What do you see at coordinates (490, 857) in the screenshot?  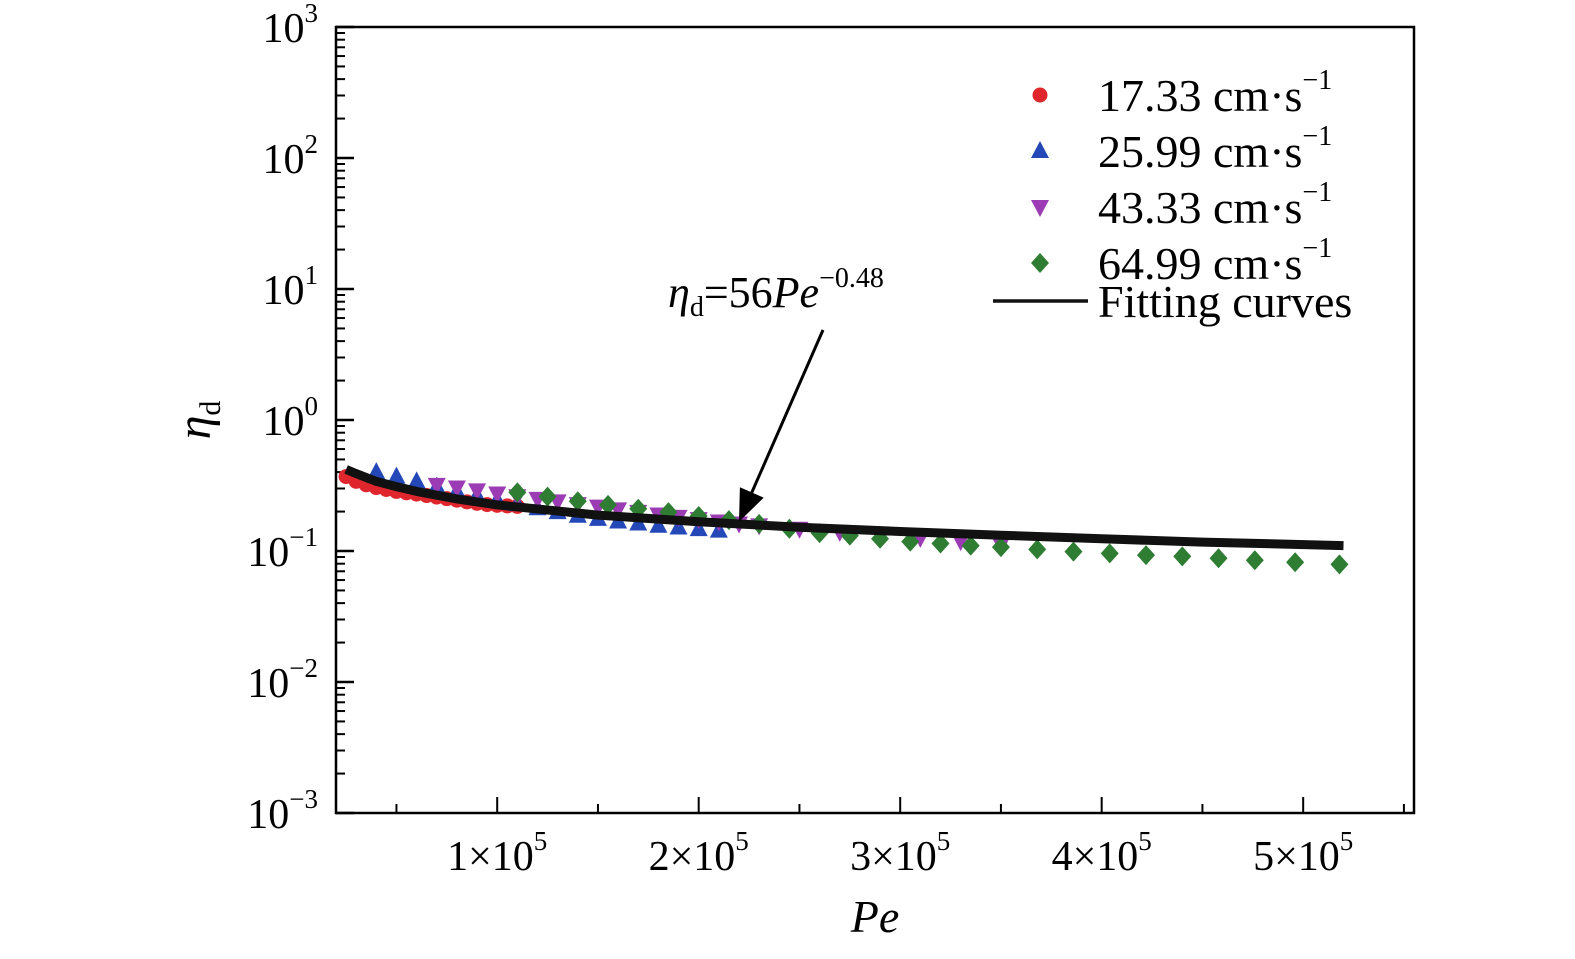 I see `x-tick-mantissa: 1×10` at bounding box center [490, 857].